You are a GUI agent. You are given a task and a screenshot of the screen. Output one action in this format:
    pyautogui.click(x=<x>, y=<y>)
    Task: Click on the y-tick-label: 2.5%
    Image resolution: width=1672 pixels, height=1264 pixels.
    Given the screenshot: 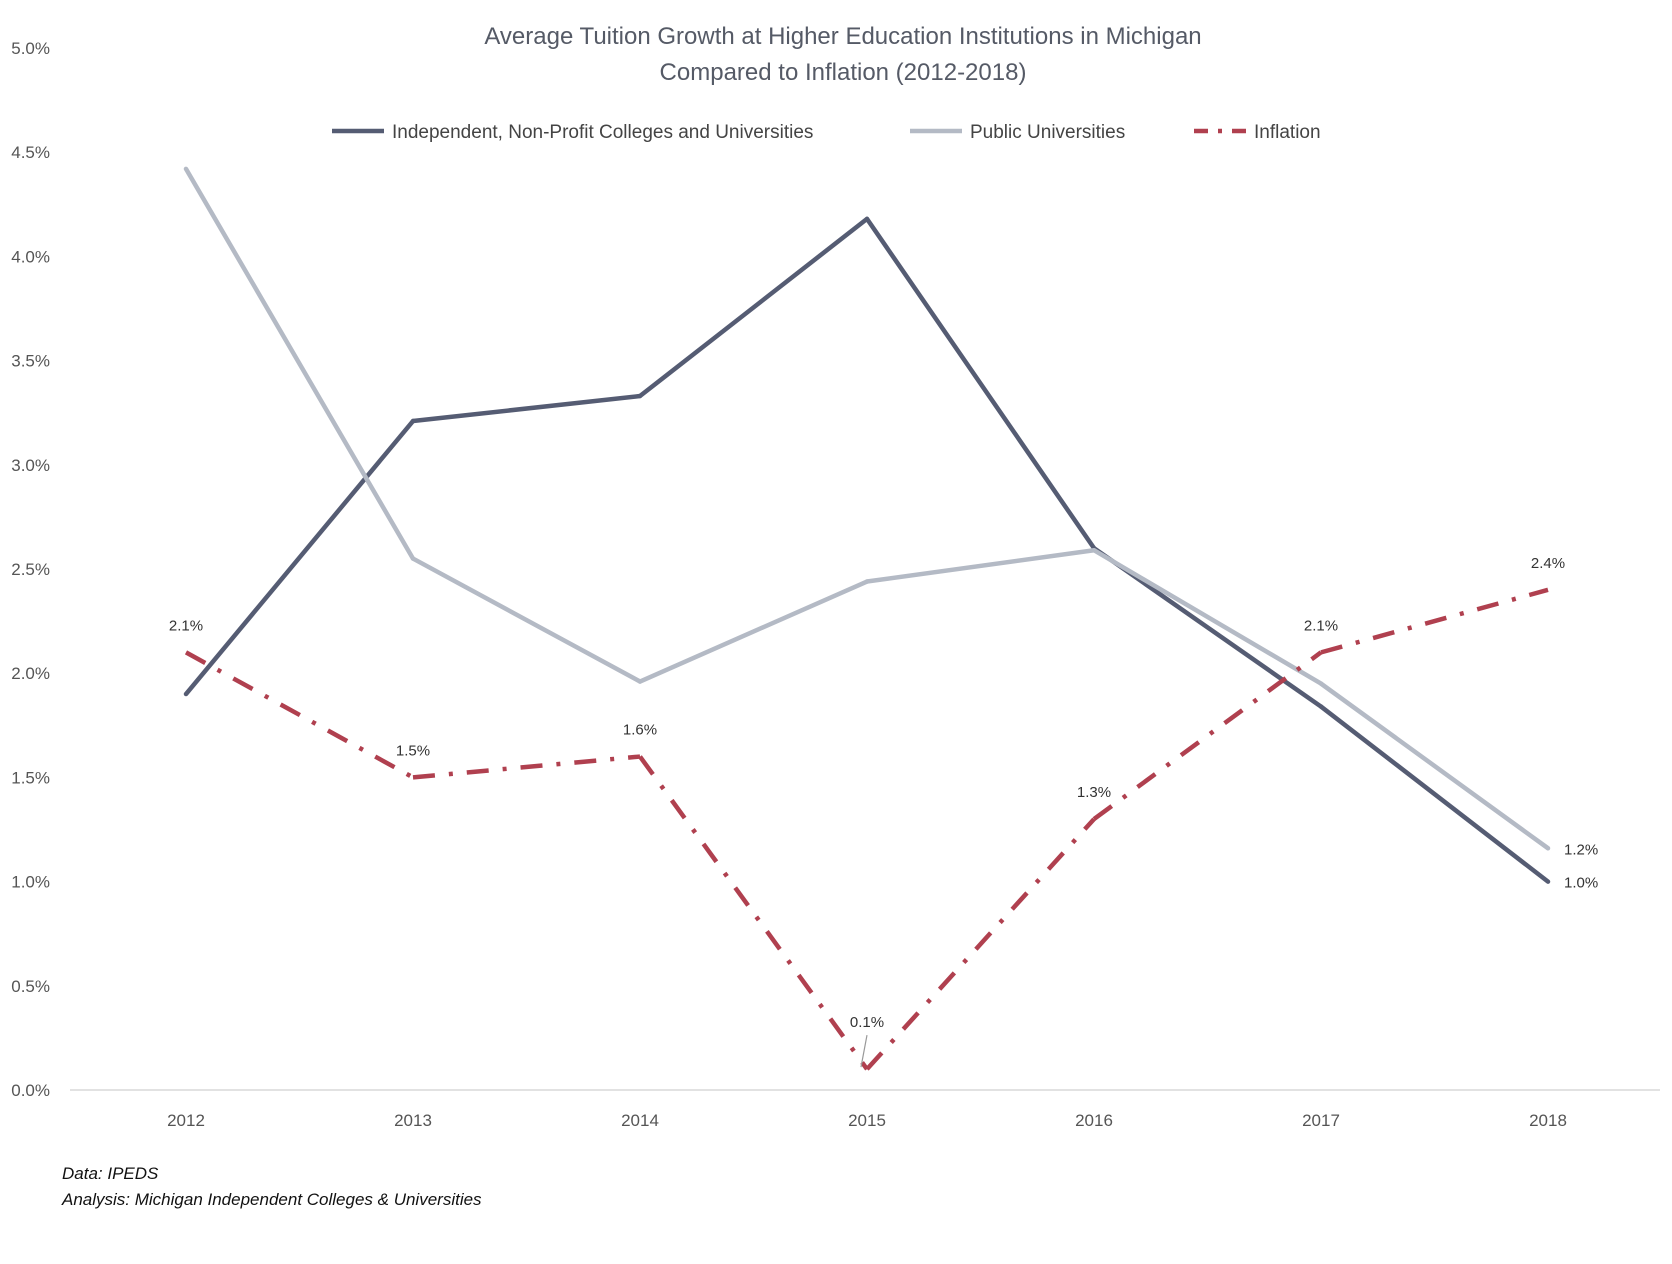 What is the action you would take?
    pyautogui.click(x=30, y=569)
    